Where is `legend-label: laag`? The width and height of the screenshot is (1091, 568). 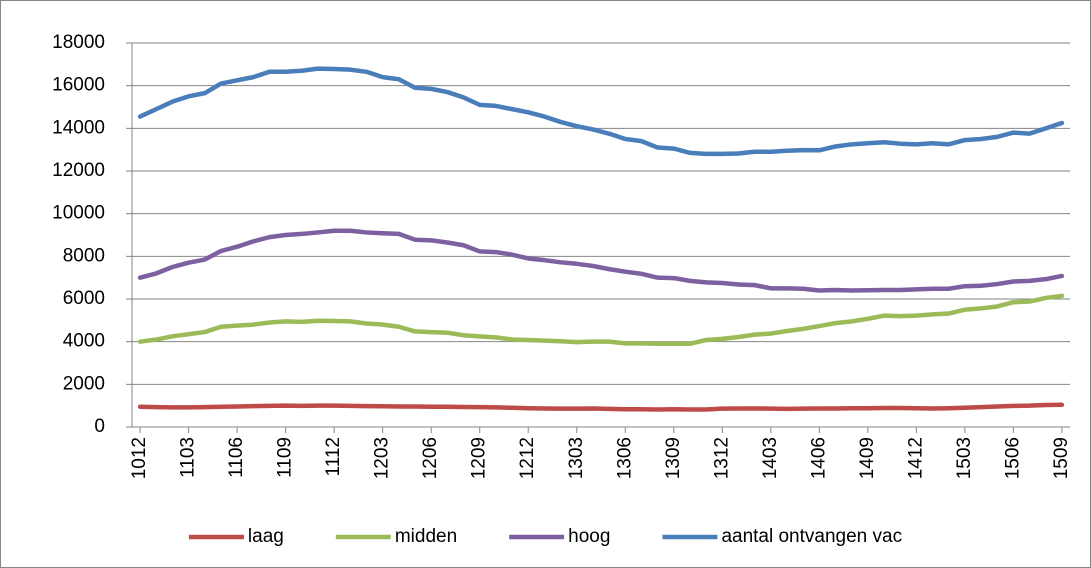
legend-label: laag is located at coordinates (266, 536).